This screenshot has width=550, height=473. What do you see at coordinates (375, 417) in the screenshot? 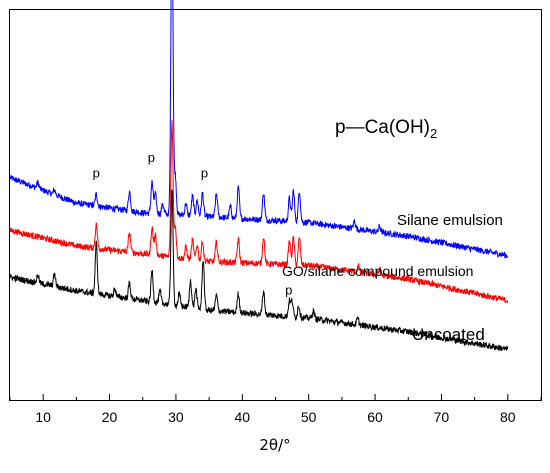
I see `x-tick-label-60: 60` at bounding box center [375, 417].